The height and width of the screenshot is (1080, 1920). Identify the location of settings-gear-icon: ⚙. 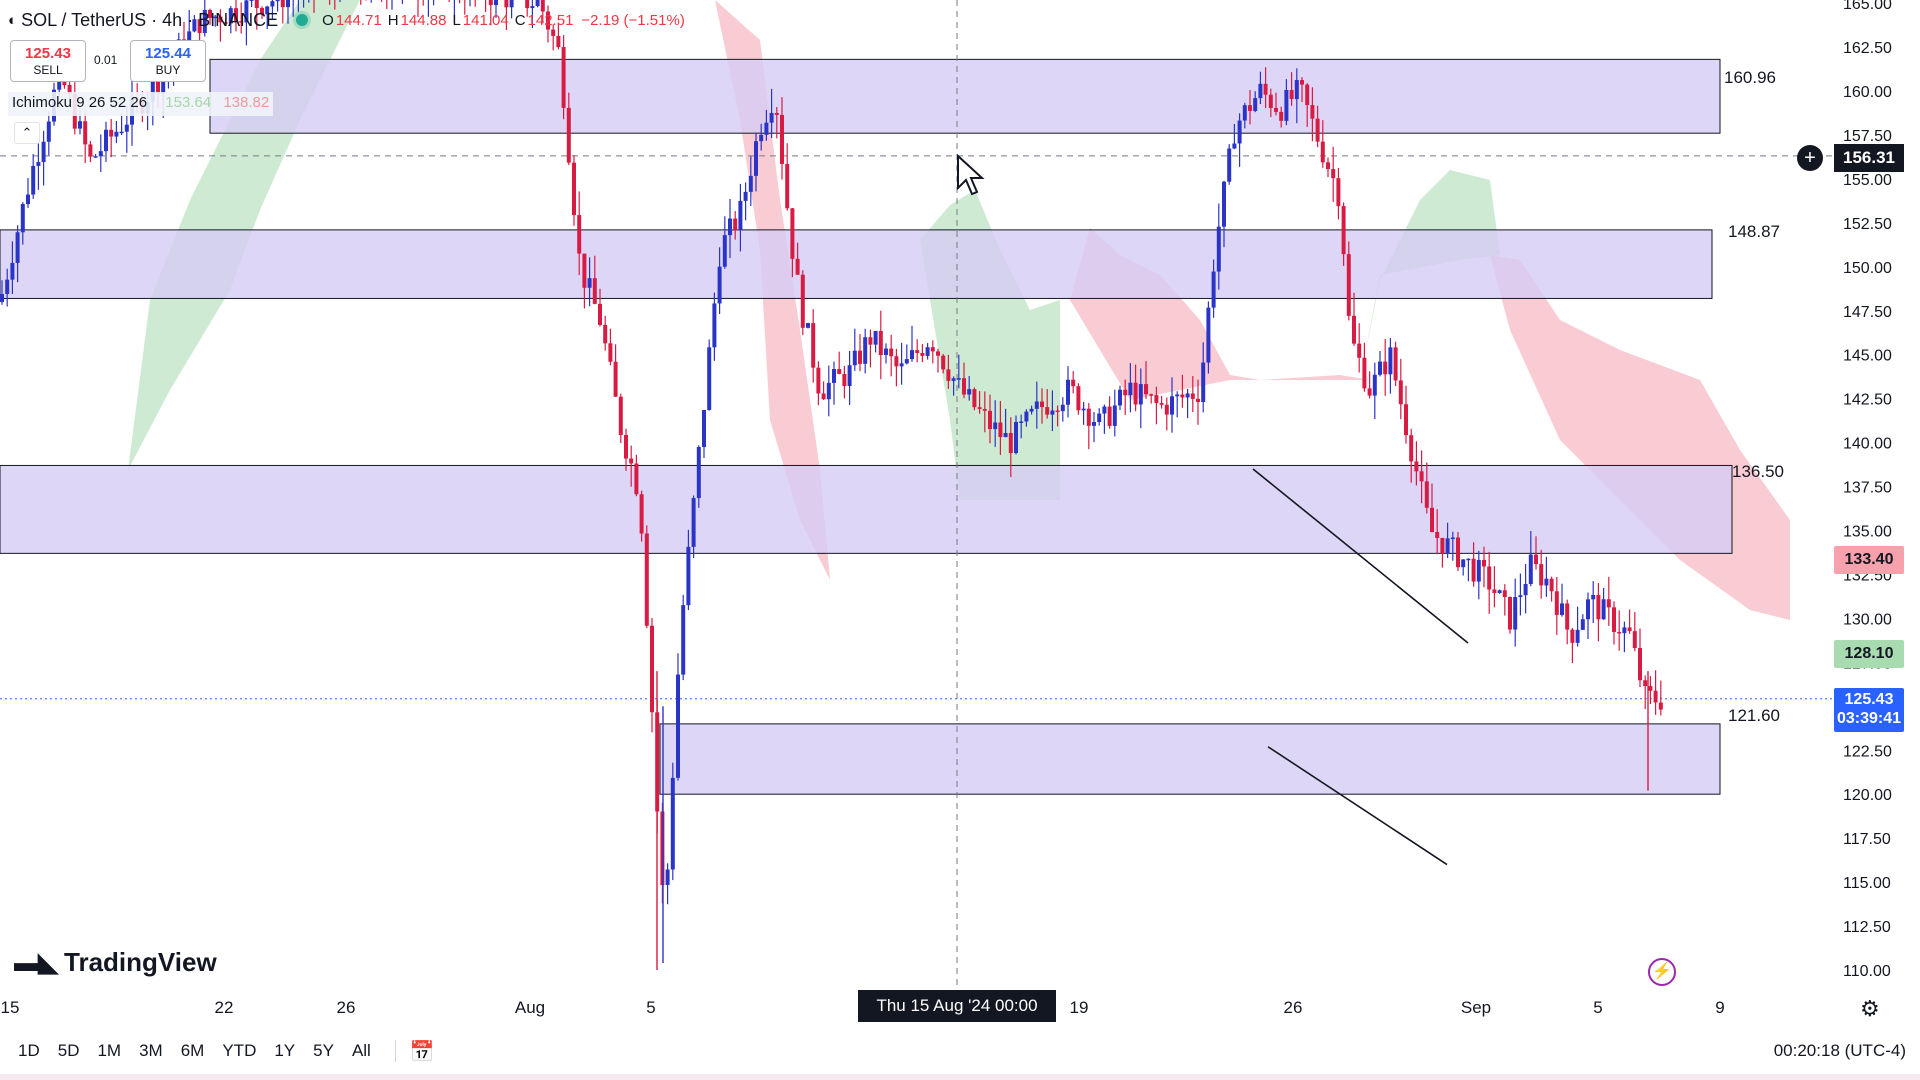
(1870, 1008).